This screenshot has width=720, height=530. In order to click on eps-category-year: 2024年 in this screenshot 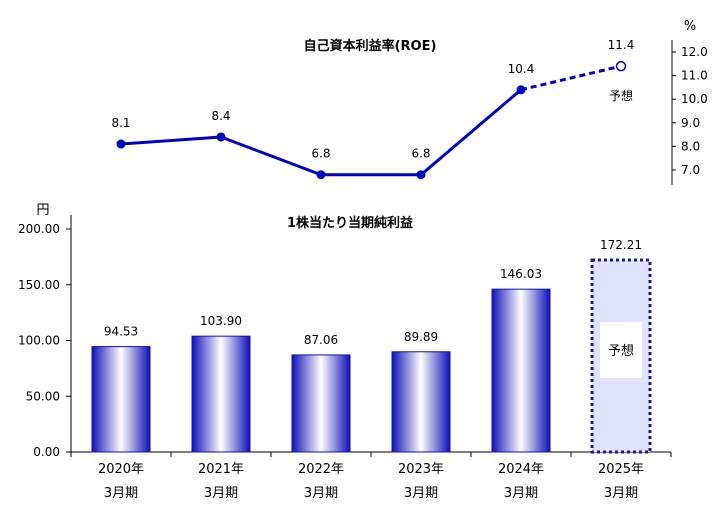, I will do `click(521, 469)`.